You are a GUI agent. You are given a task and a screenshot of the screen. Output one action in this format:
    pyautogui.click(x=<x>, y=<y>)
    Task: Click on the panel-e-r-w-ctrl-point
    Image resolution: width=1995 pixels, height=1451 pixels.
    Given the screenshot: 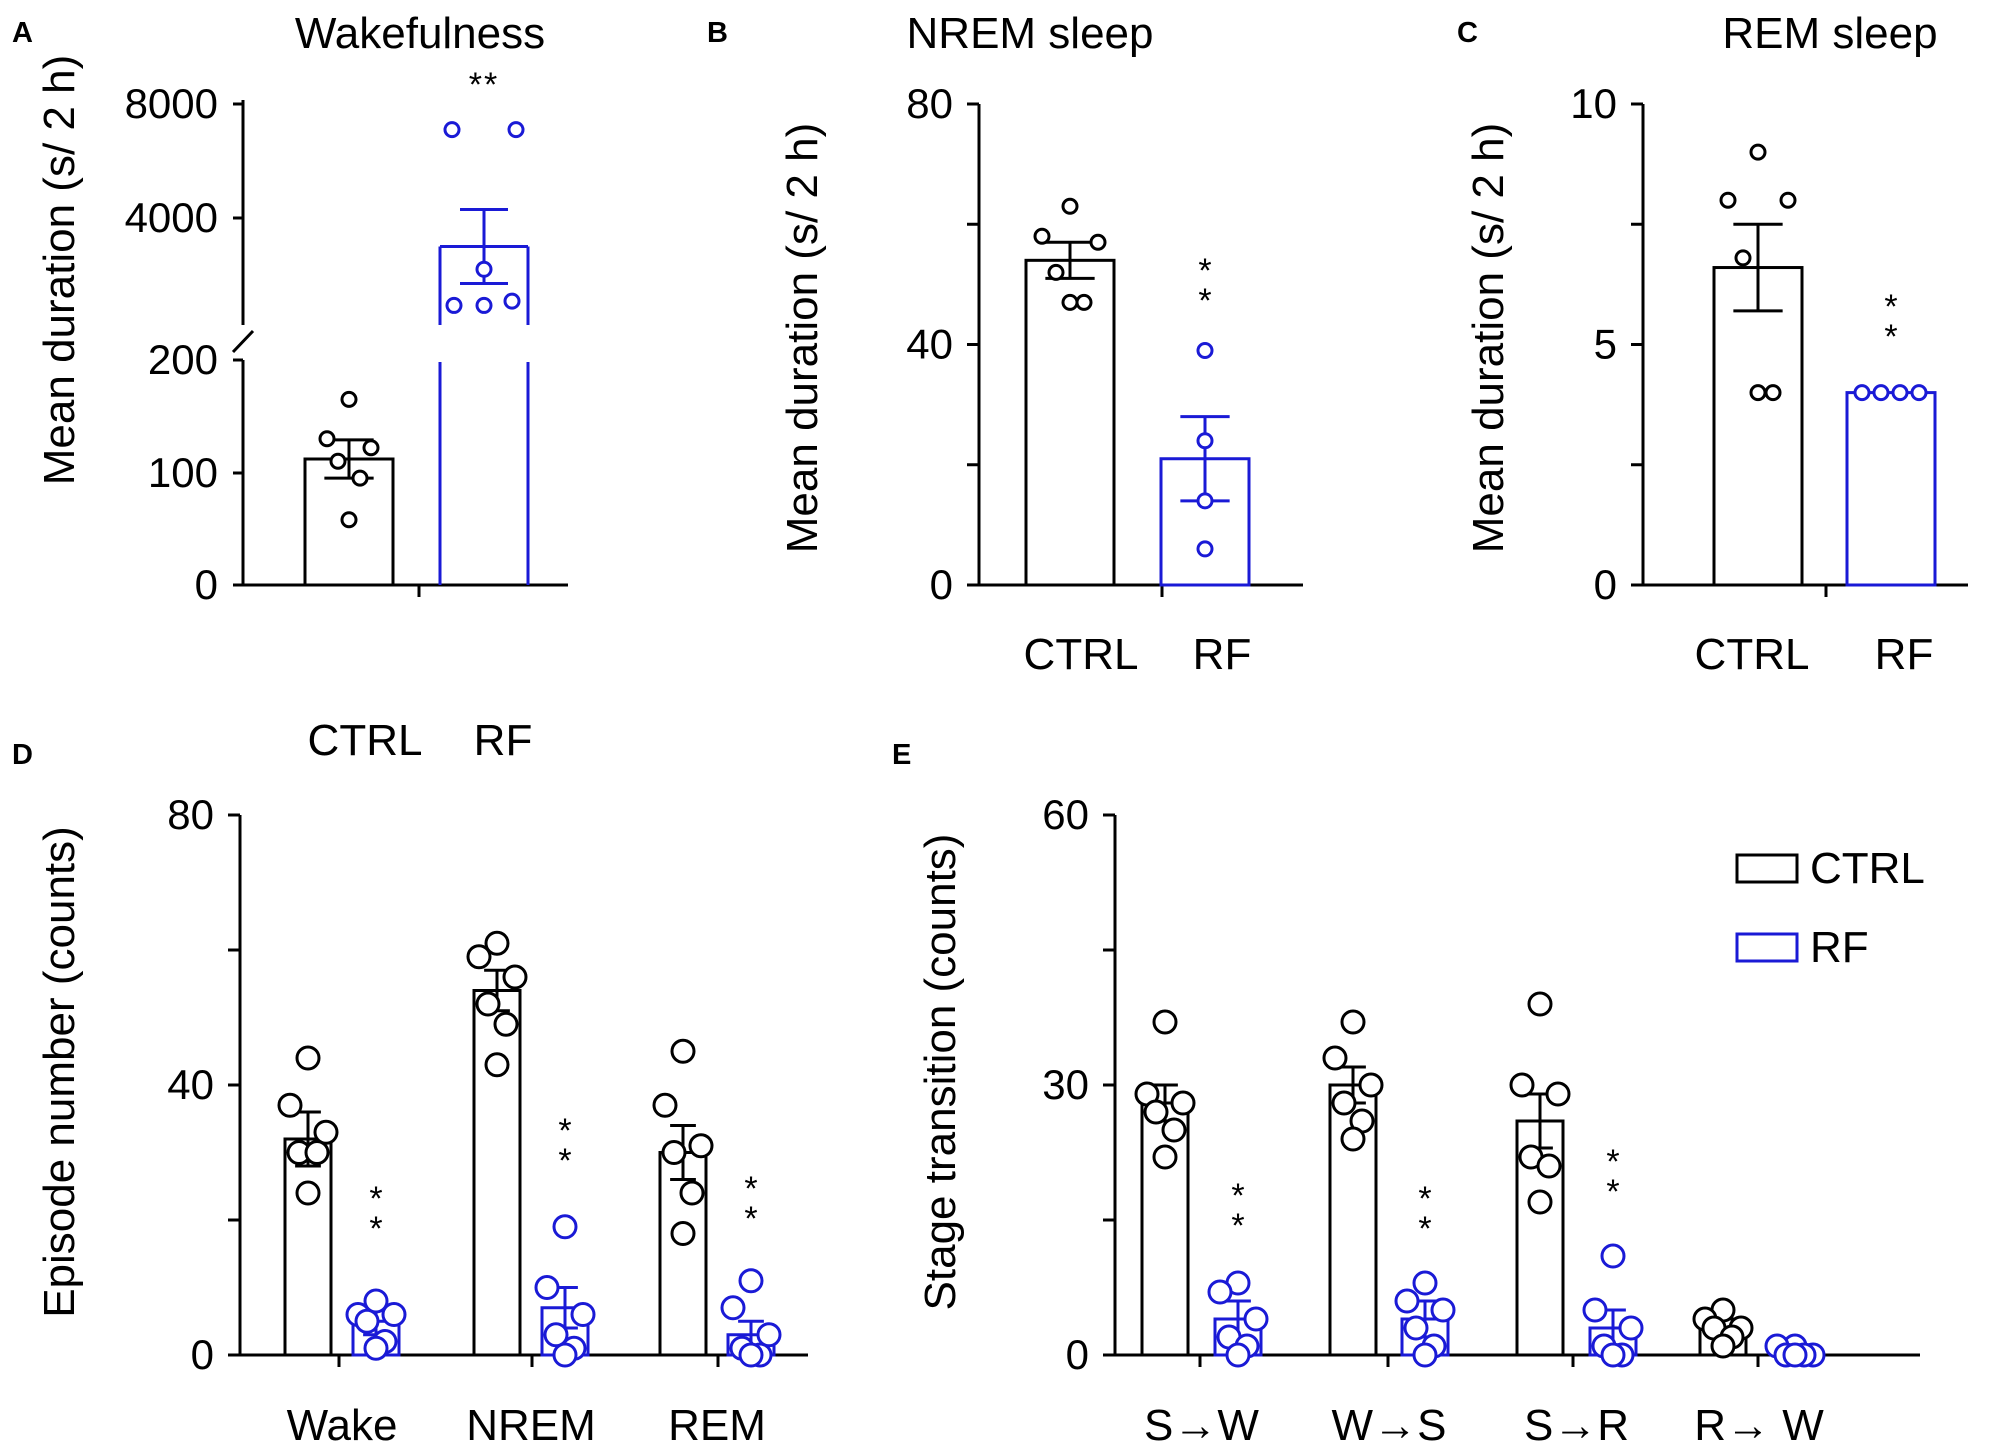 What is the action you would take?
    pyautogui.click(x=1723, y=1346)
    